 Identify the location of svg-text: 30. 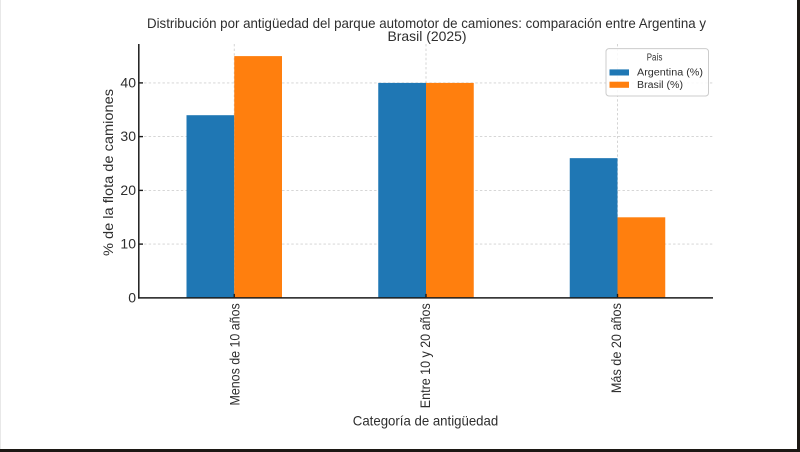
(128, 136).